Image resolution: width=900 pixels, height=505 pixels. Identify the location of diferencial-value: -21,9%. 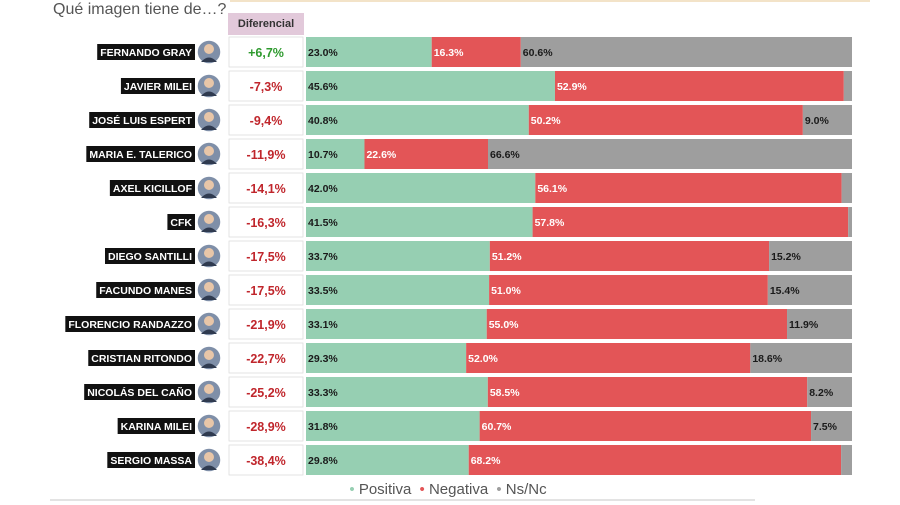
(266, 325).